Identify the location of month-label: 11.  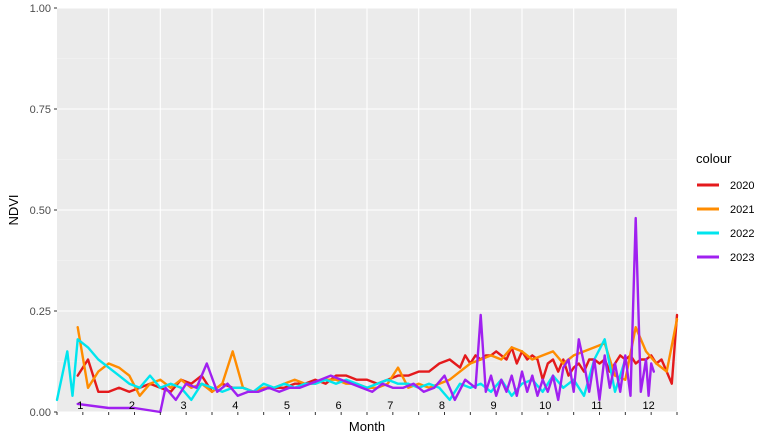
(596, 406).